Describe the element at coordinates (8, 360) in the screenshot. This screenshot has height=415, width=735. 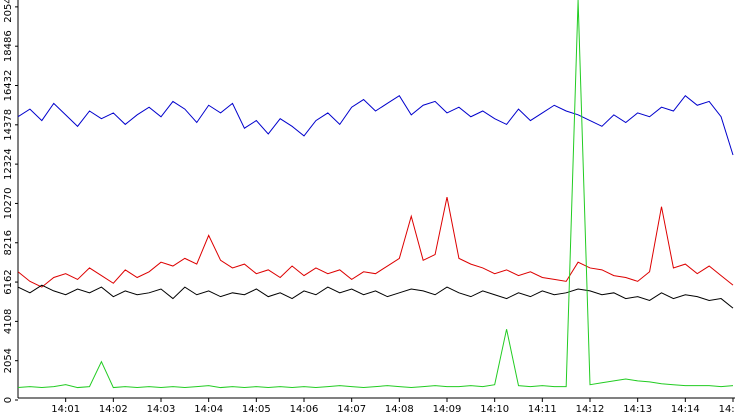
I see `y-tick-label: 2054` at that location.